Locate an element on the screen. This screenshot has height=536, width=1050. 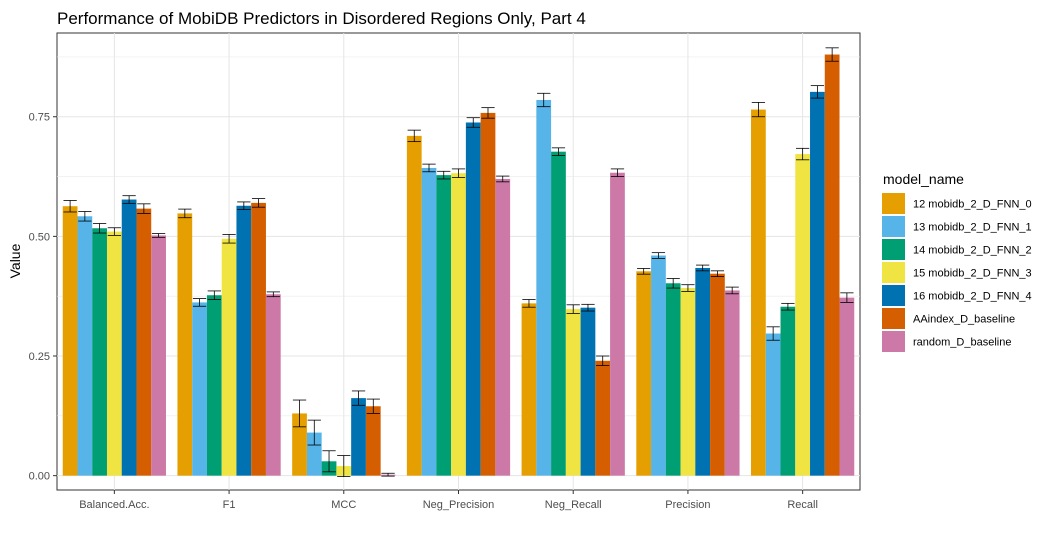
x-tick-label: Balanced.Acc. is located at coordinates (114, 505).